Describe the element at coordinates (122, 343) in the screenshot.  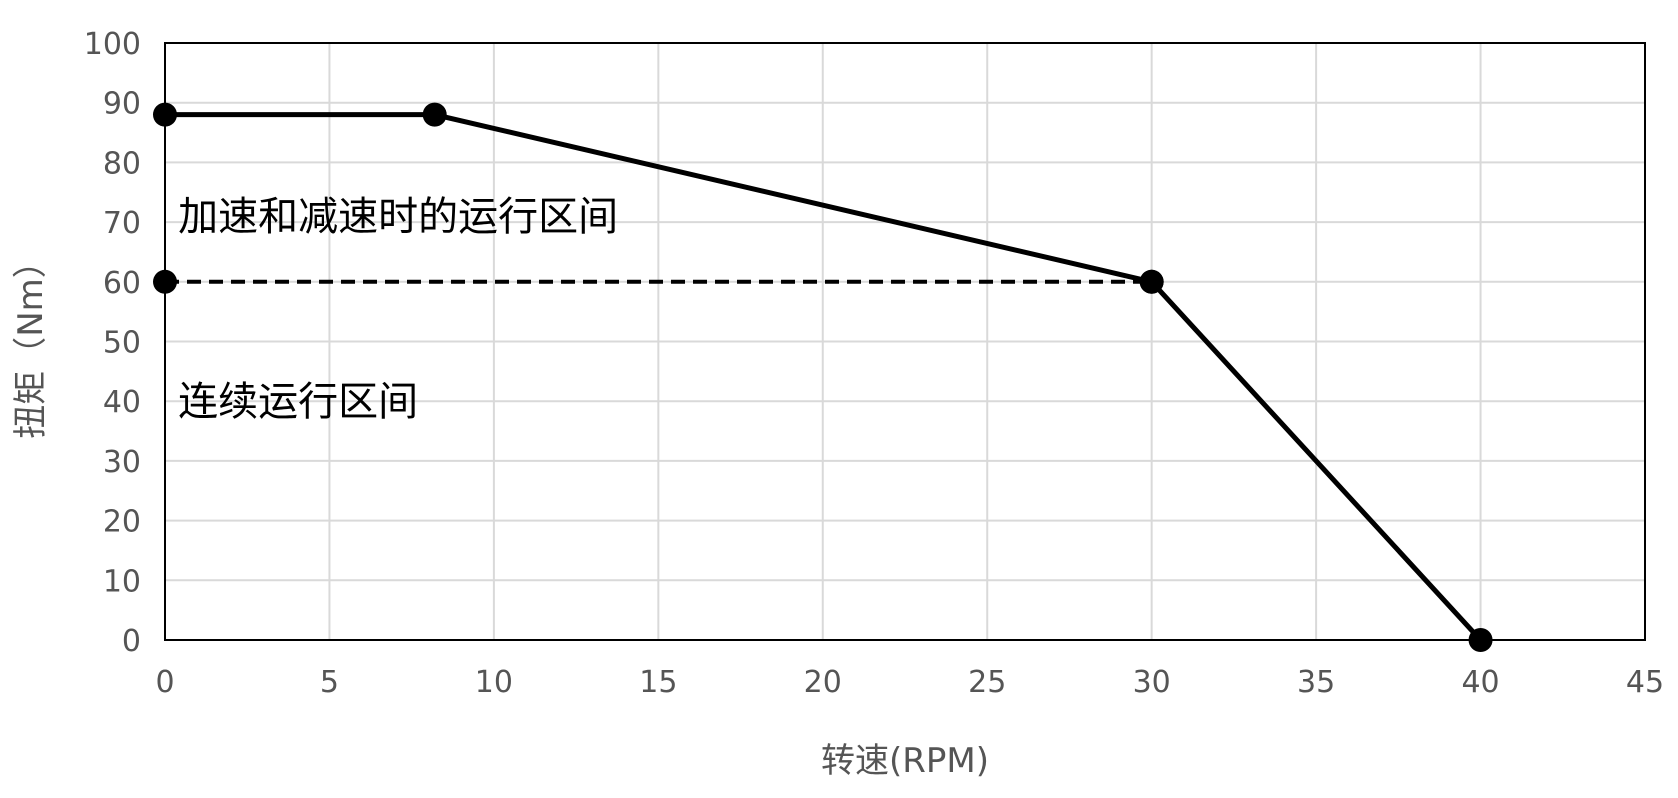
I see `y-tick-label: 50` at that location.